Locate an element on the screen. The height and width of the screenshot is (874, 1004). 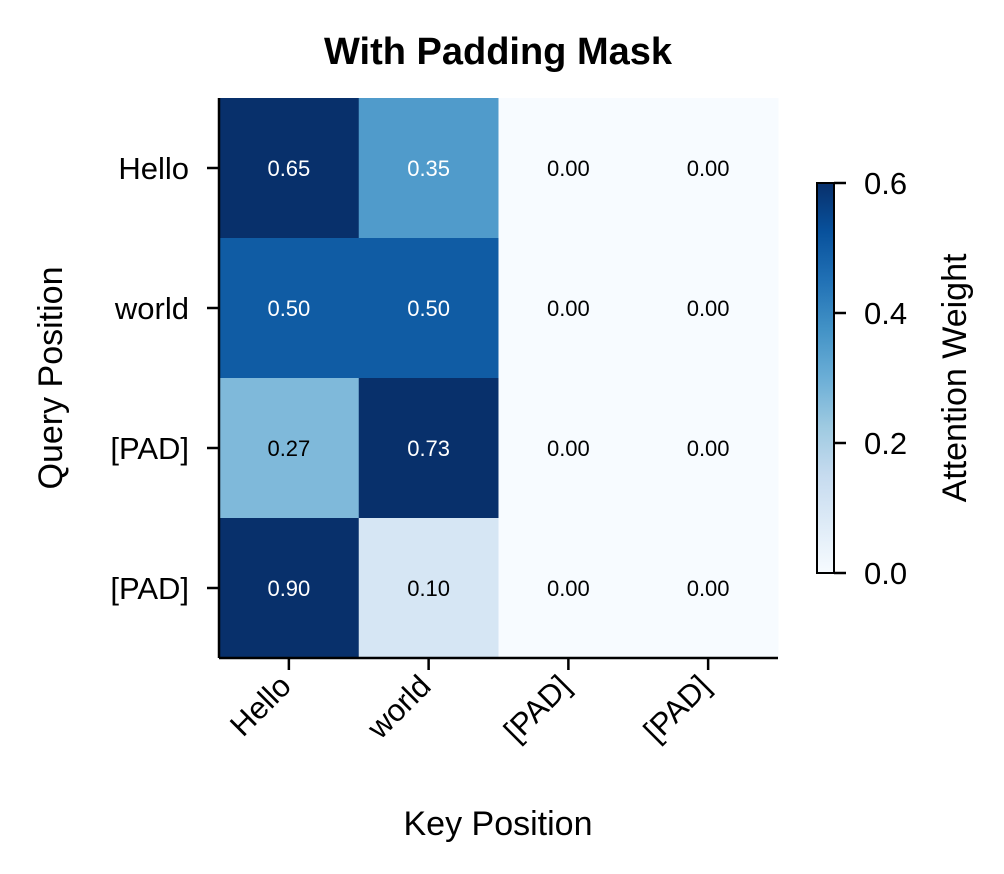
heatmap-cell-r3-c1 is located at coordinates (428, 588).